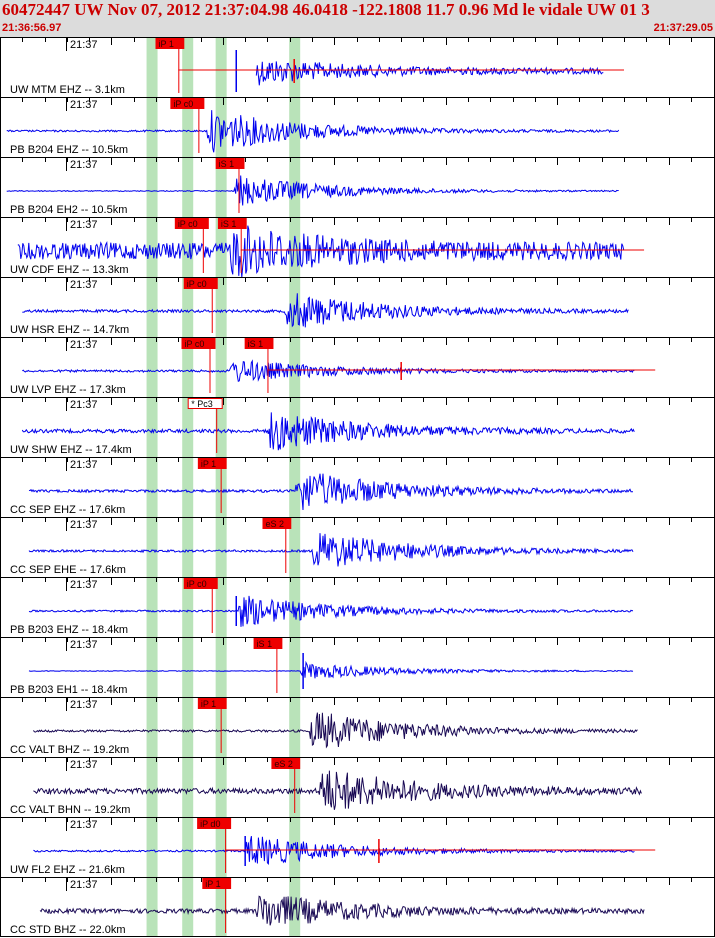 This screenshot has width=715, height=938. Describe the element at coordinates (166, 44) in the screenshot. I see `pick-label: iP 1` at that location.